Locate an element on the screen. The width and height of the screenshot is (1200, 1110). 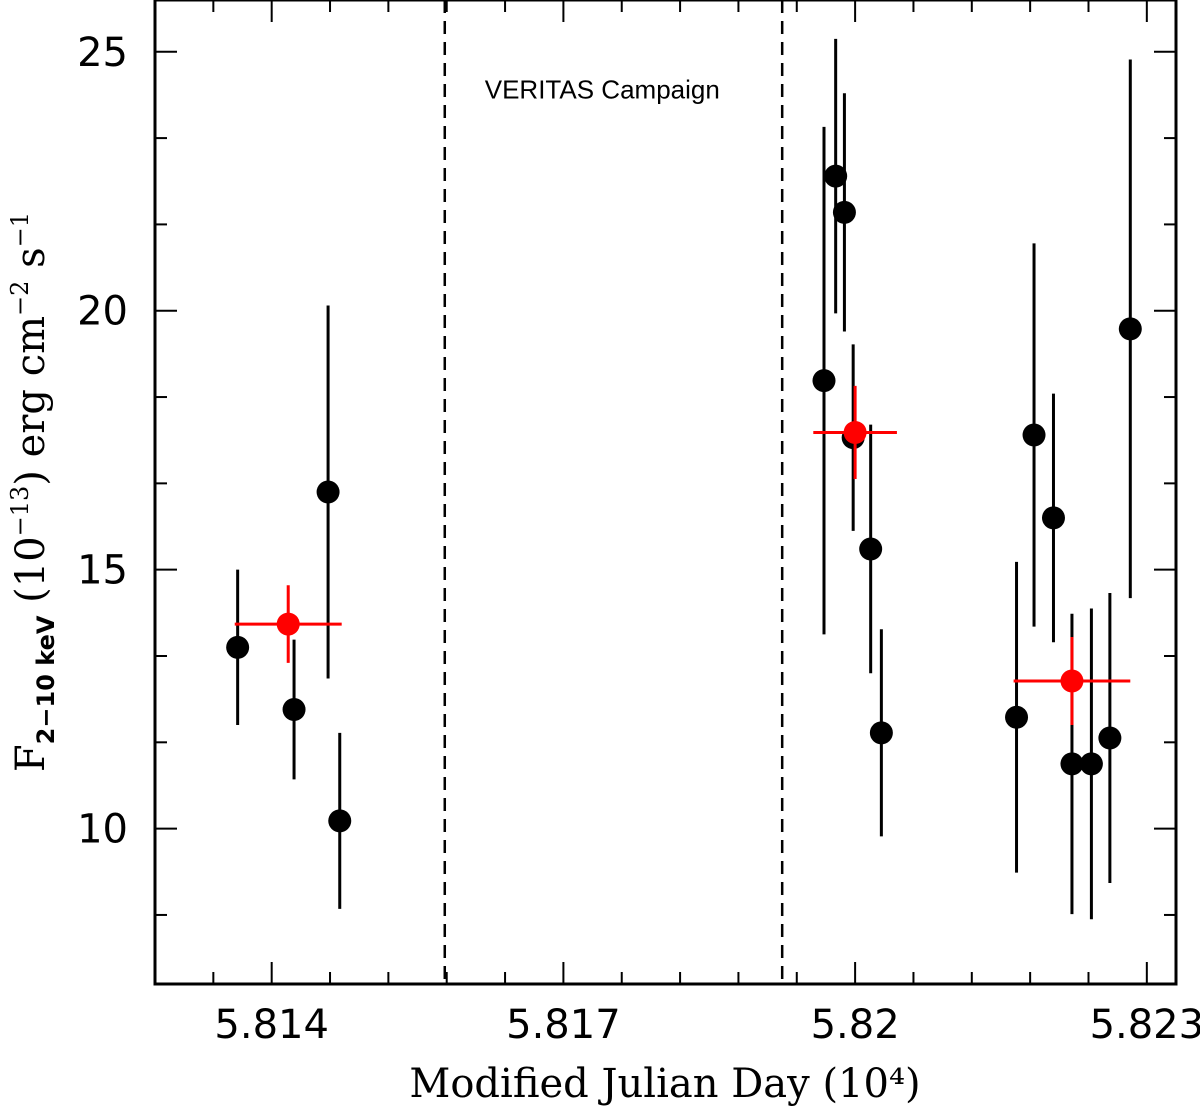
y-label-exp3: −1 is located at coordinates (20, 229).